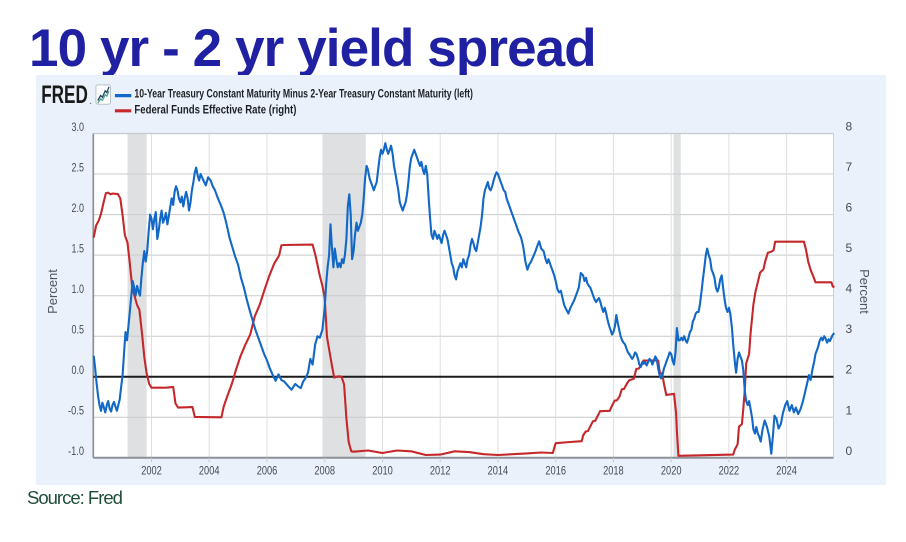 The image size is (906, 542). Describe the element at coordinates (76, 451) in the screenshot. I see `svg-text: -1.0` at that location.